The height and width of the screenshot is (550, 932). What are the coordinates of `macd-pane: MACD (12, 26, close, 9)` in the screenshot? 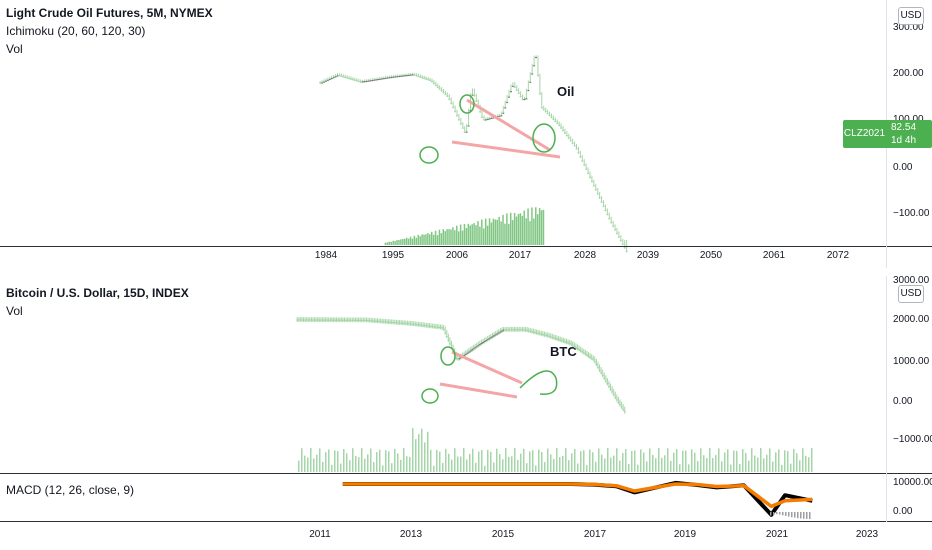 It's located at (443, 497).